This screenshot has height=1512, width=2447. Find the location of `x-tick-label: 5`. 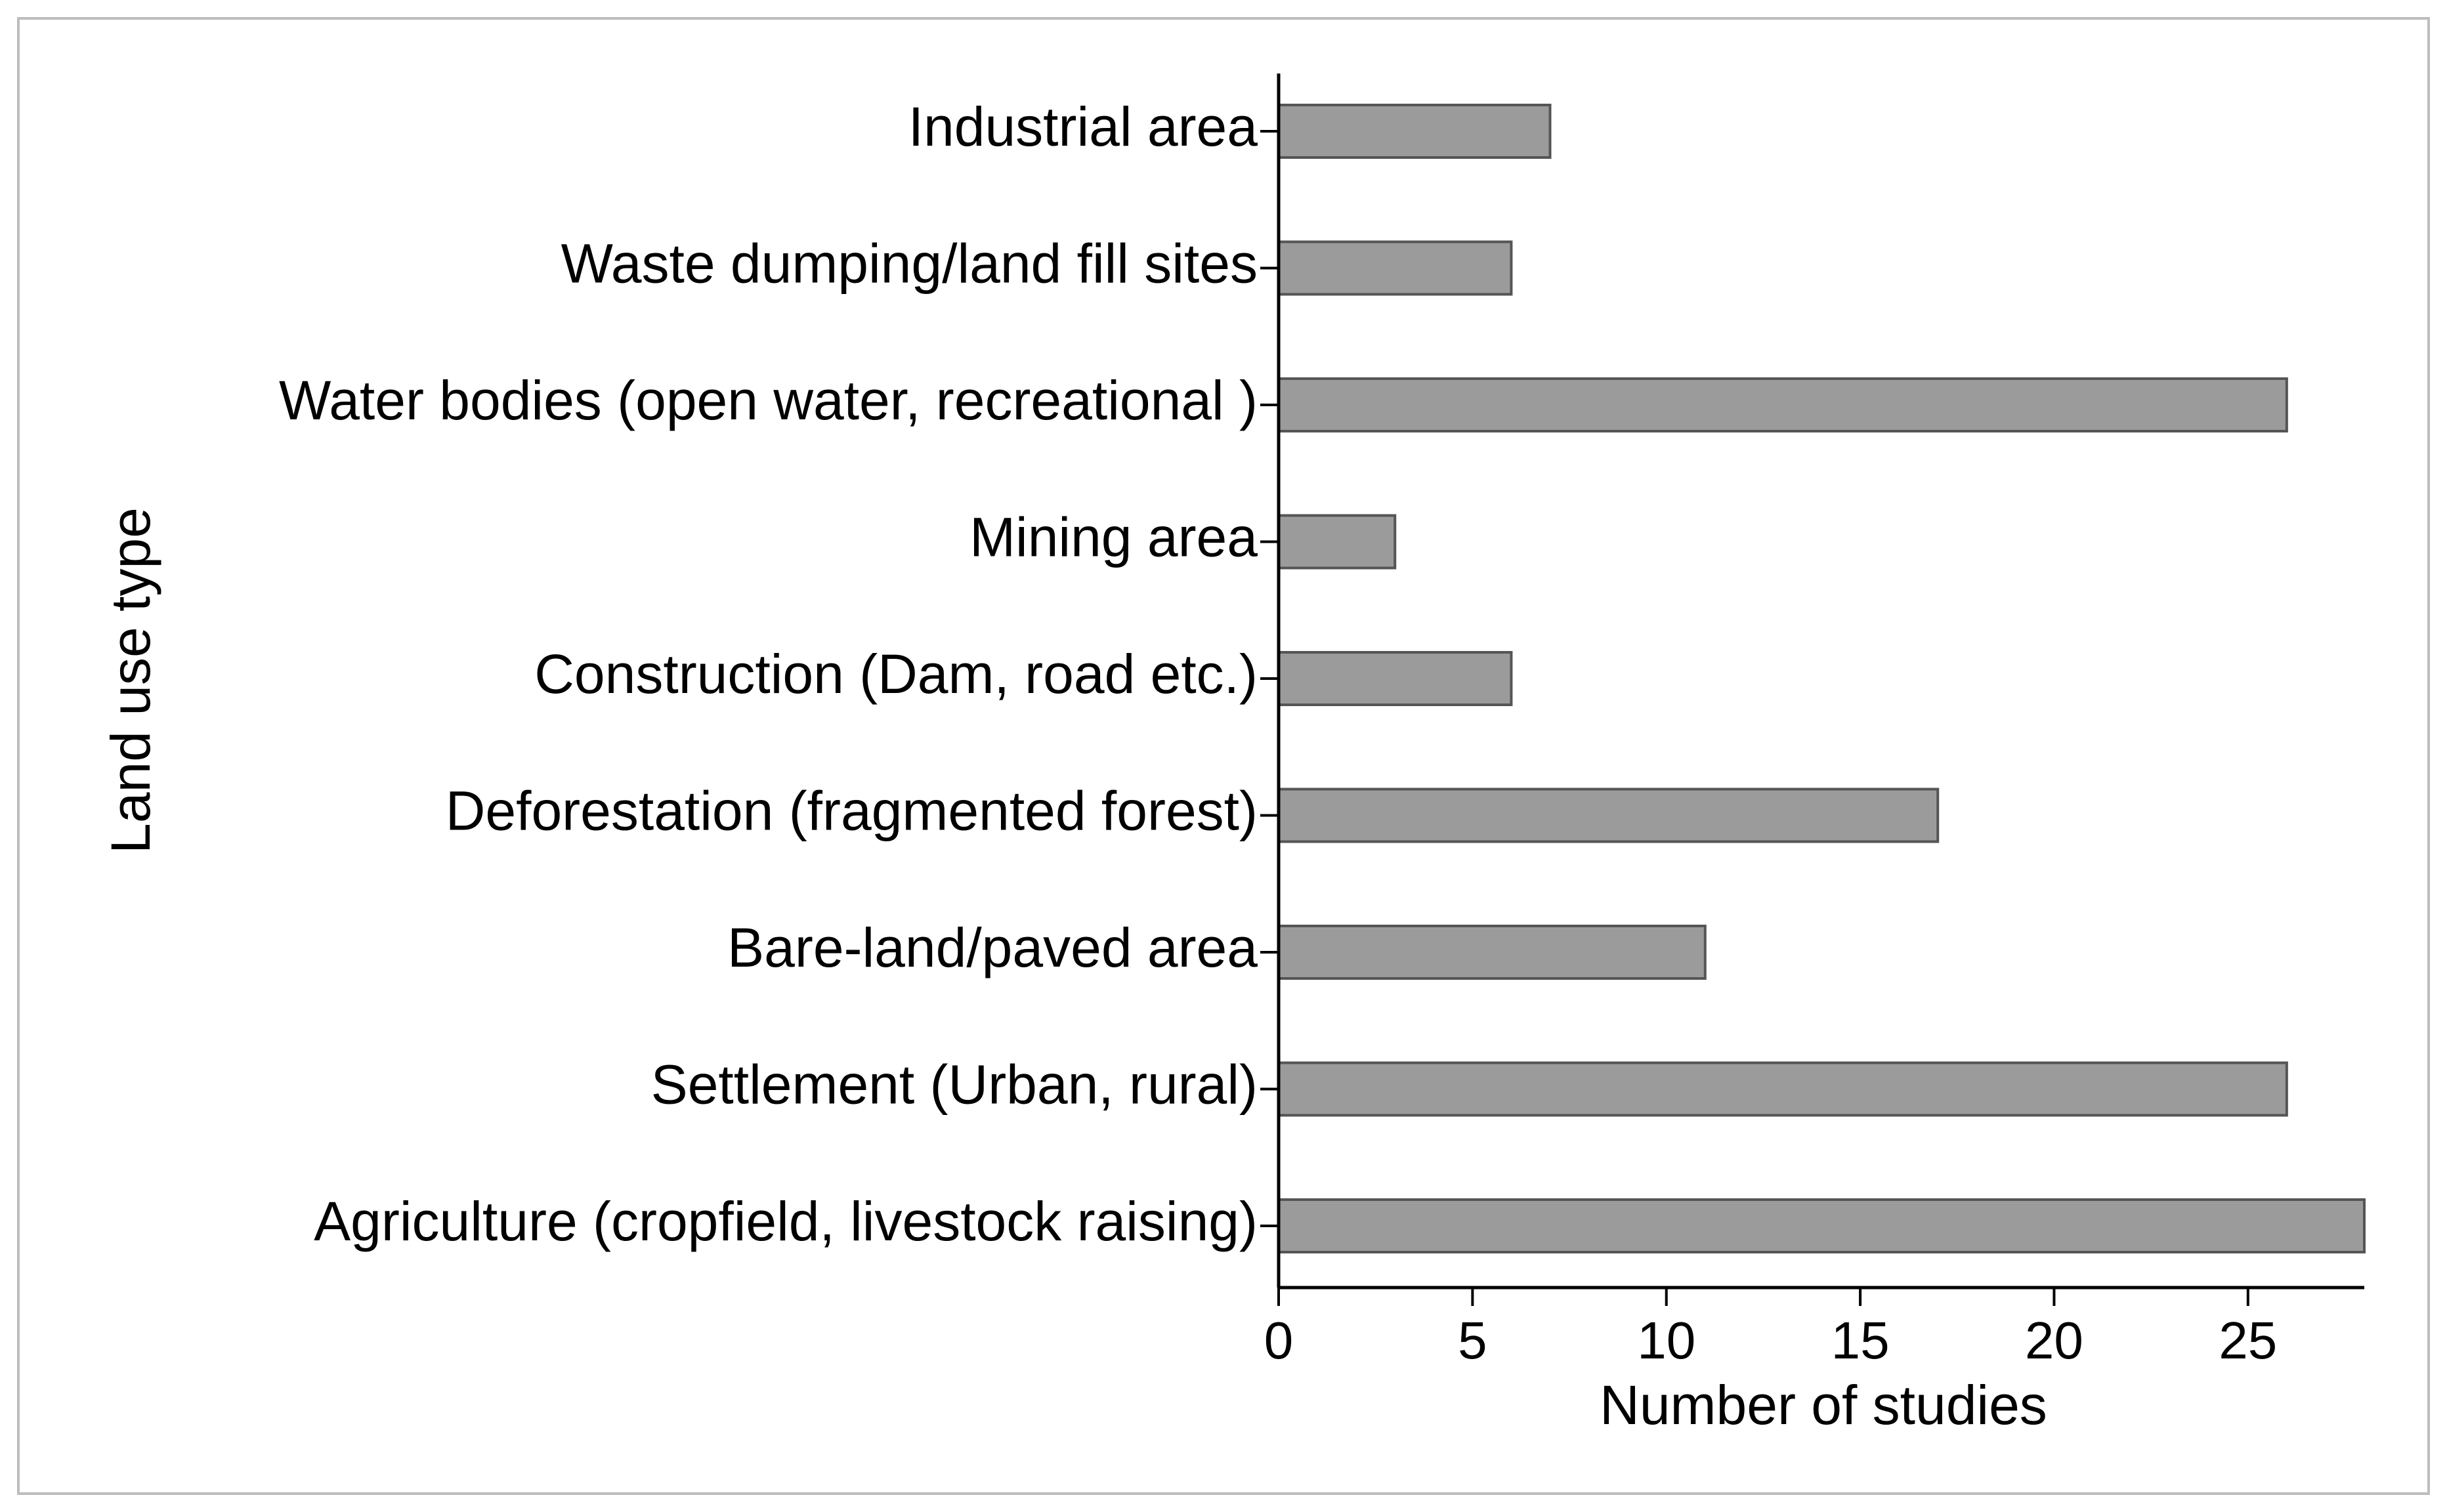

x-tick-label: 5 is located at coordinates (1472, 1340).